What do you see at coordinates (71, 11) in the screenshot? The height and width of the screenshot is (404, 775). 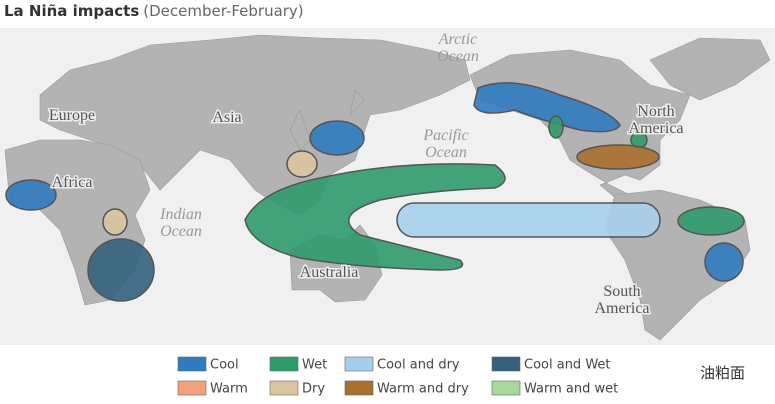 I see `title-main: La Niña impacts` at bounding box center [71, 11].